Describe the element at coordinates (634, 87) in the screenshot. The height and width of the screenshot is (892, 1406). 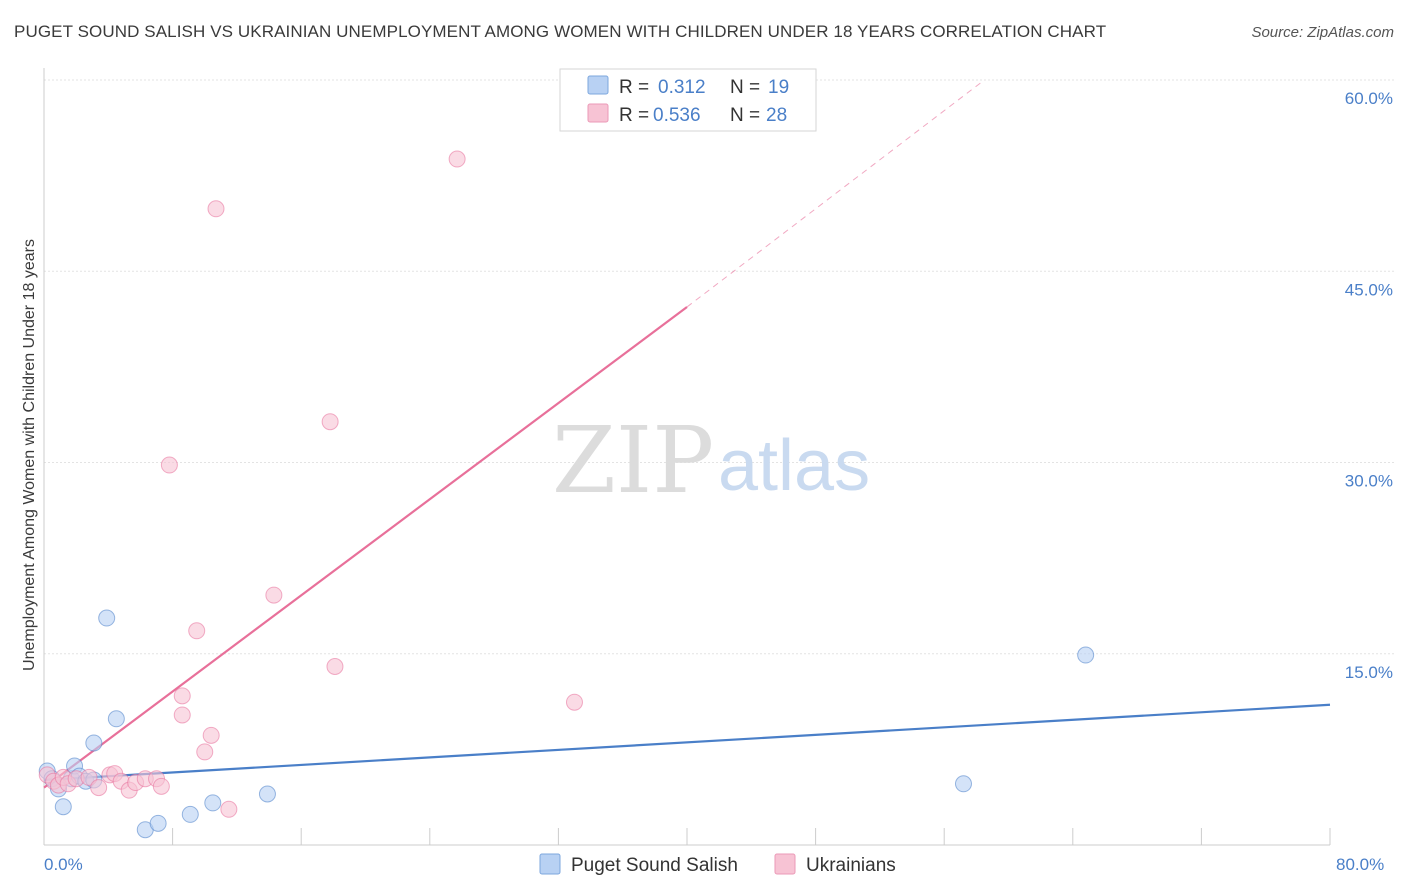
I see `legend-r-label-1: R =` at that location.